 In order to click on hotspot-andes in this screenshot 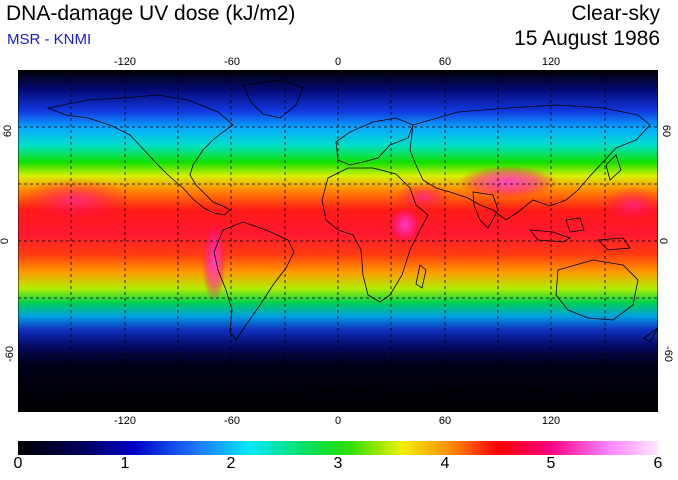, I will do `click(214, 262)`.